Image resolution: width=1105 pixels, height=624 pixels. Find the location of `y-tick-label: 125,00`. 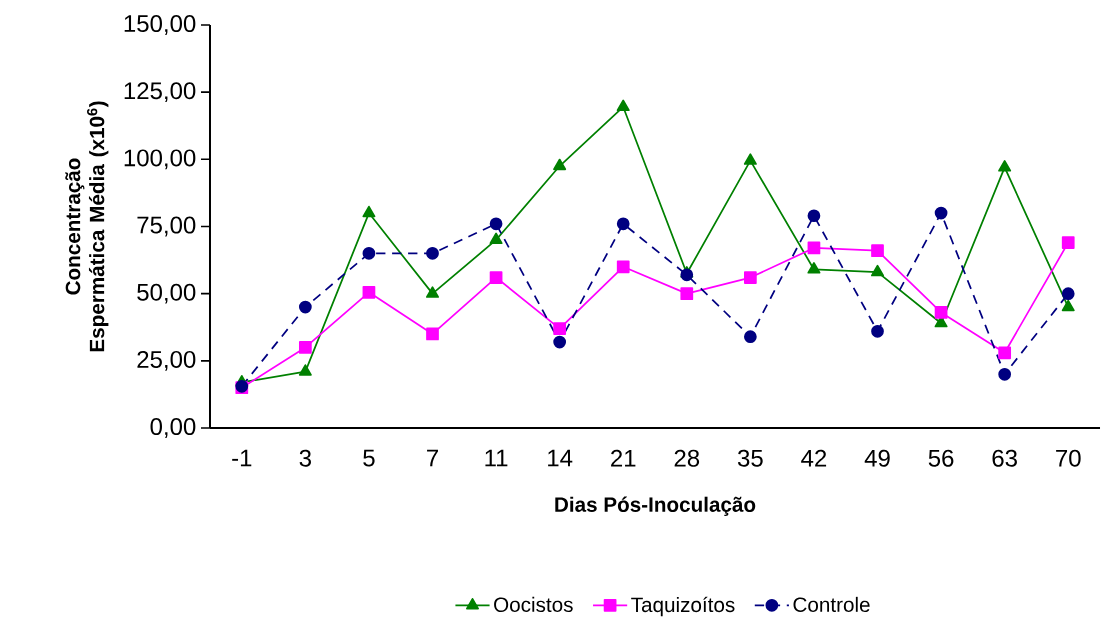

y-tick-label: 125,00 is located at coordinates (160, 92).